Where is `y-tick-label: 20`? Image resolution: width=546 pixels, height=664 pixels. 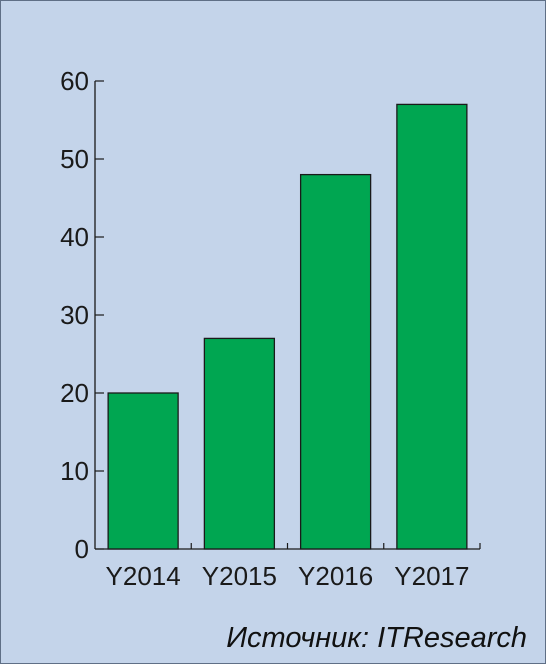 y-tick-label: 20 is located at coordinates (74, 393).